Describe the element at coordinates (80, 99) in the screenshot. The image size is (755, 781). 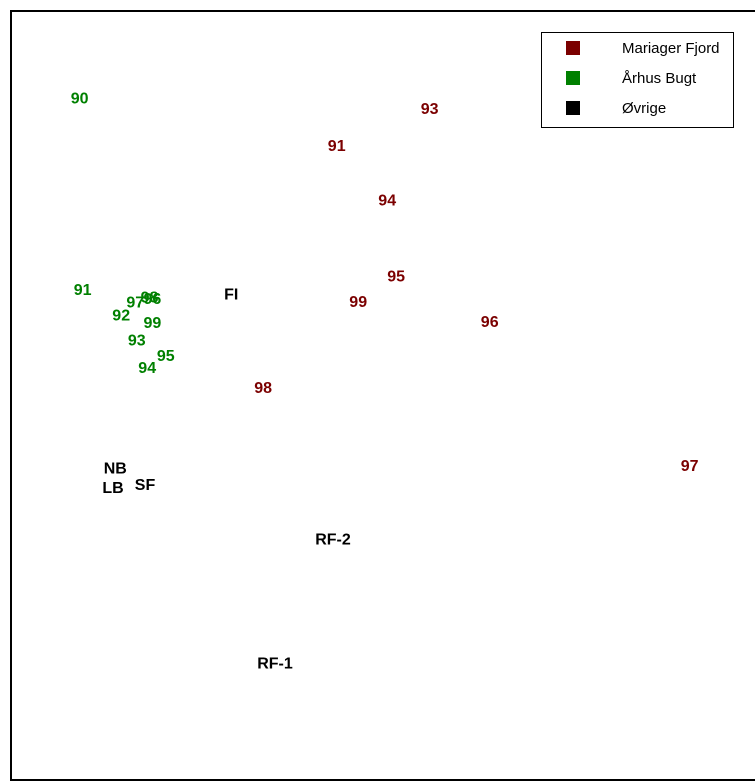
I see `point-label-s1-0: 90` at that location.